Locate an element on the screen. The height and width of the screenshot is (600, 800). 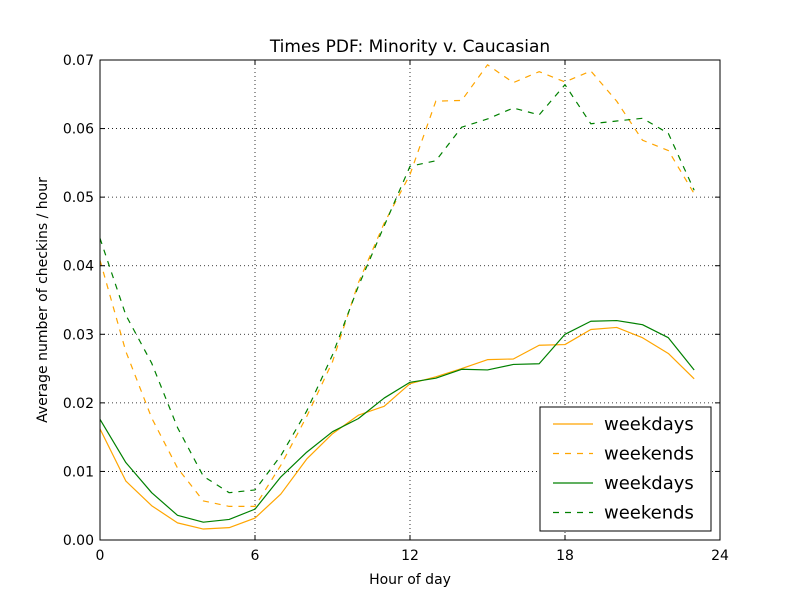
x-tick-label: 0 is located at coordinates (100, 556).